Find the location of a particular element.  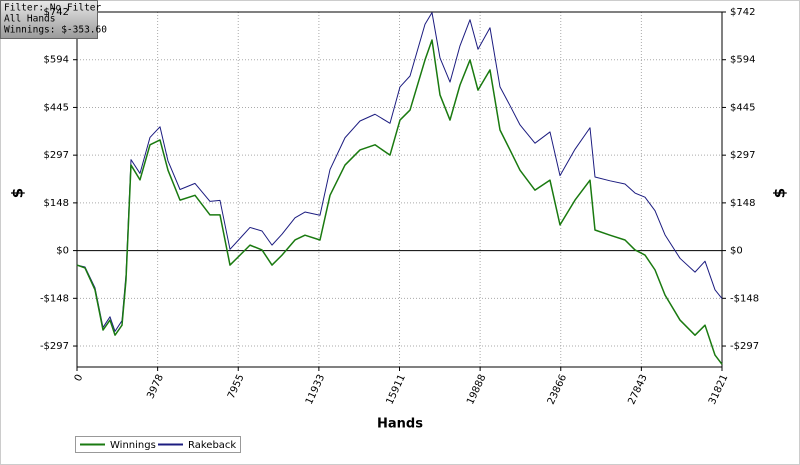

filter-text: Winnings: $-353.60 is located at coordinates (55, 30).